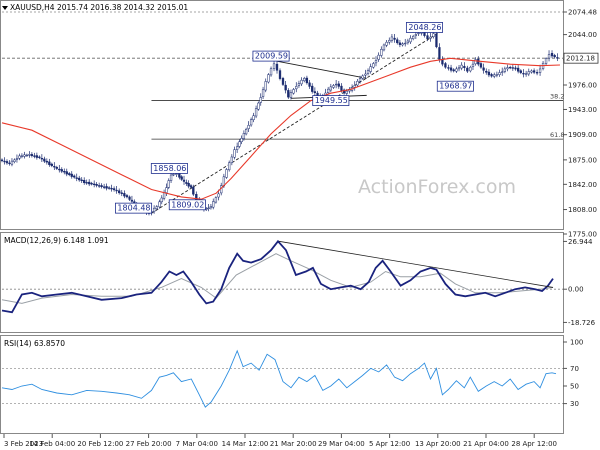  I want to click on price-annotation-label: 1949.55, so click(331, 100).